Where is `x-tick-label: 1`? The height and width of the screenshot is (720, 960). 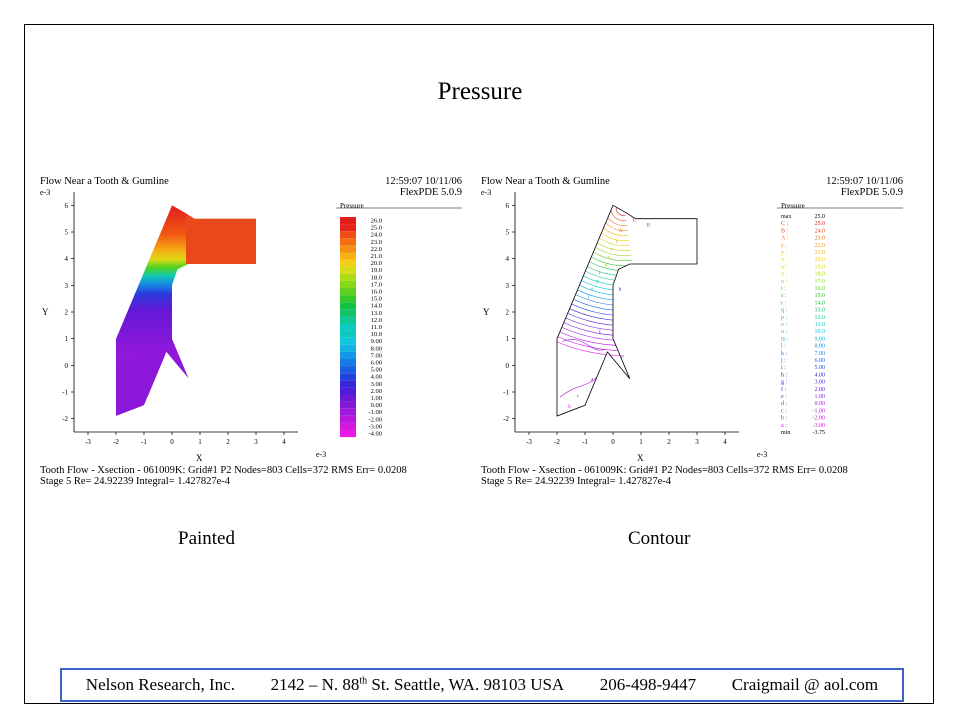
x-tick-label: 1 is located at coordinates (200, 442).